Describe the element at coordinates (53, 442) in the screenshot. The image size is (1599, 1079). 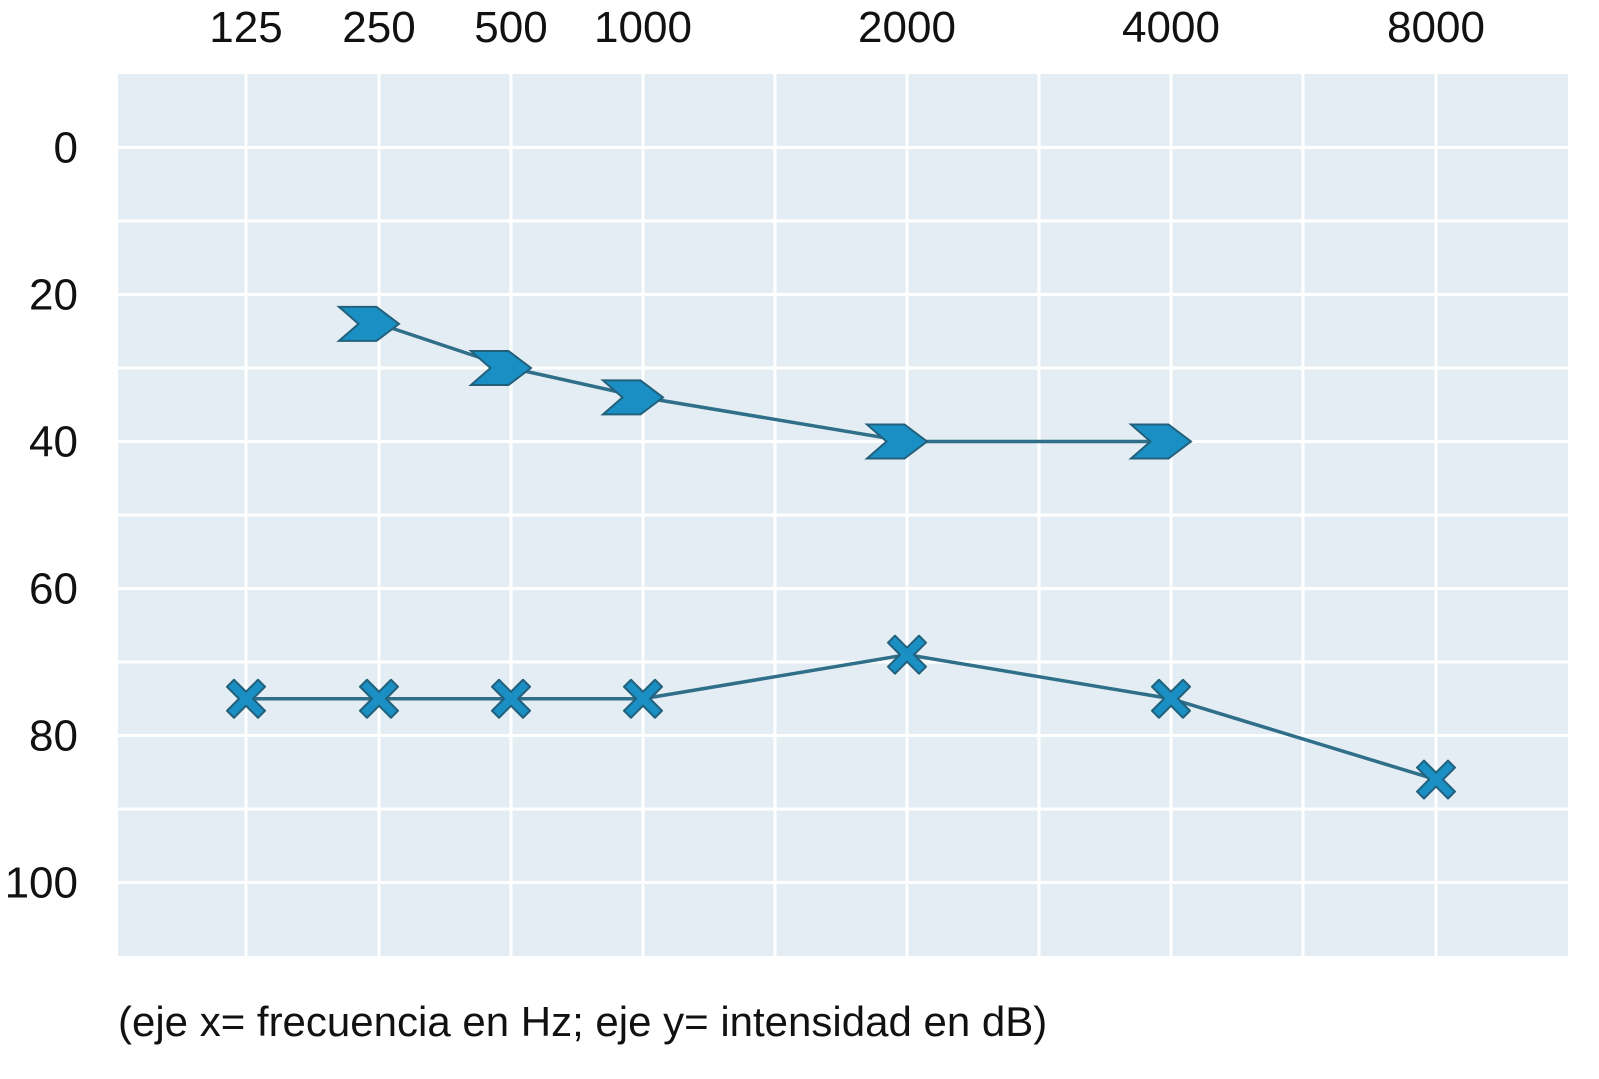
I see `y-tick-label: 40` at that location.